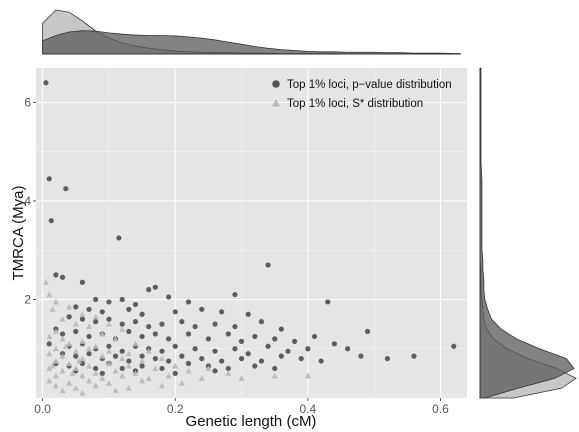 This screenshot has width=579, height=432. What do you see at coordinates (175, 409) in the screenshot?
I see `x-tick-label: 0.2` at bounding box center [175, 409].